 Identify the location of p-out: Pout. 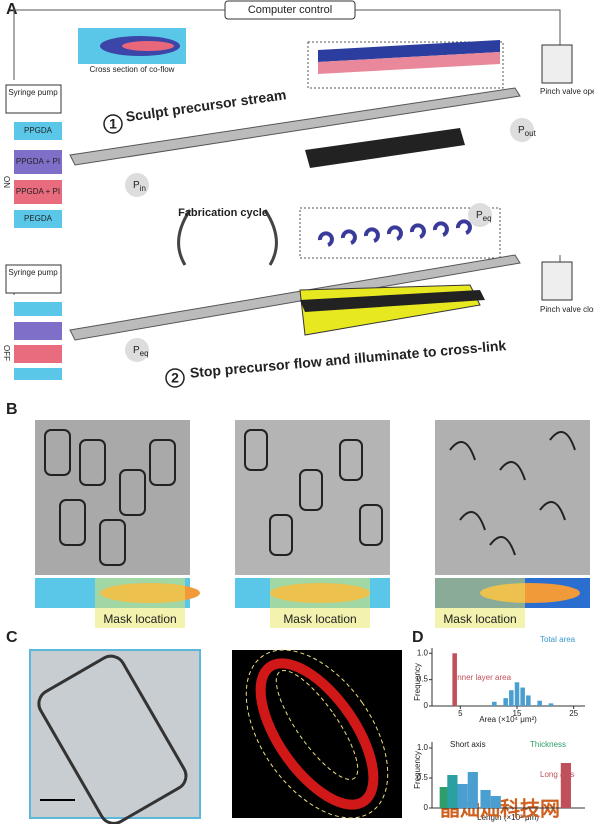
(527, 131).